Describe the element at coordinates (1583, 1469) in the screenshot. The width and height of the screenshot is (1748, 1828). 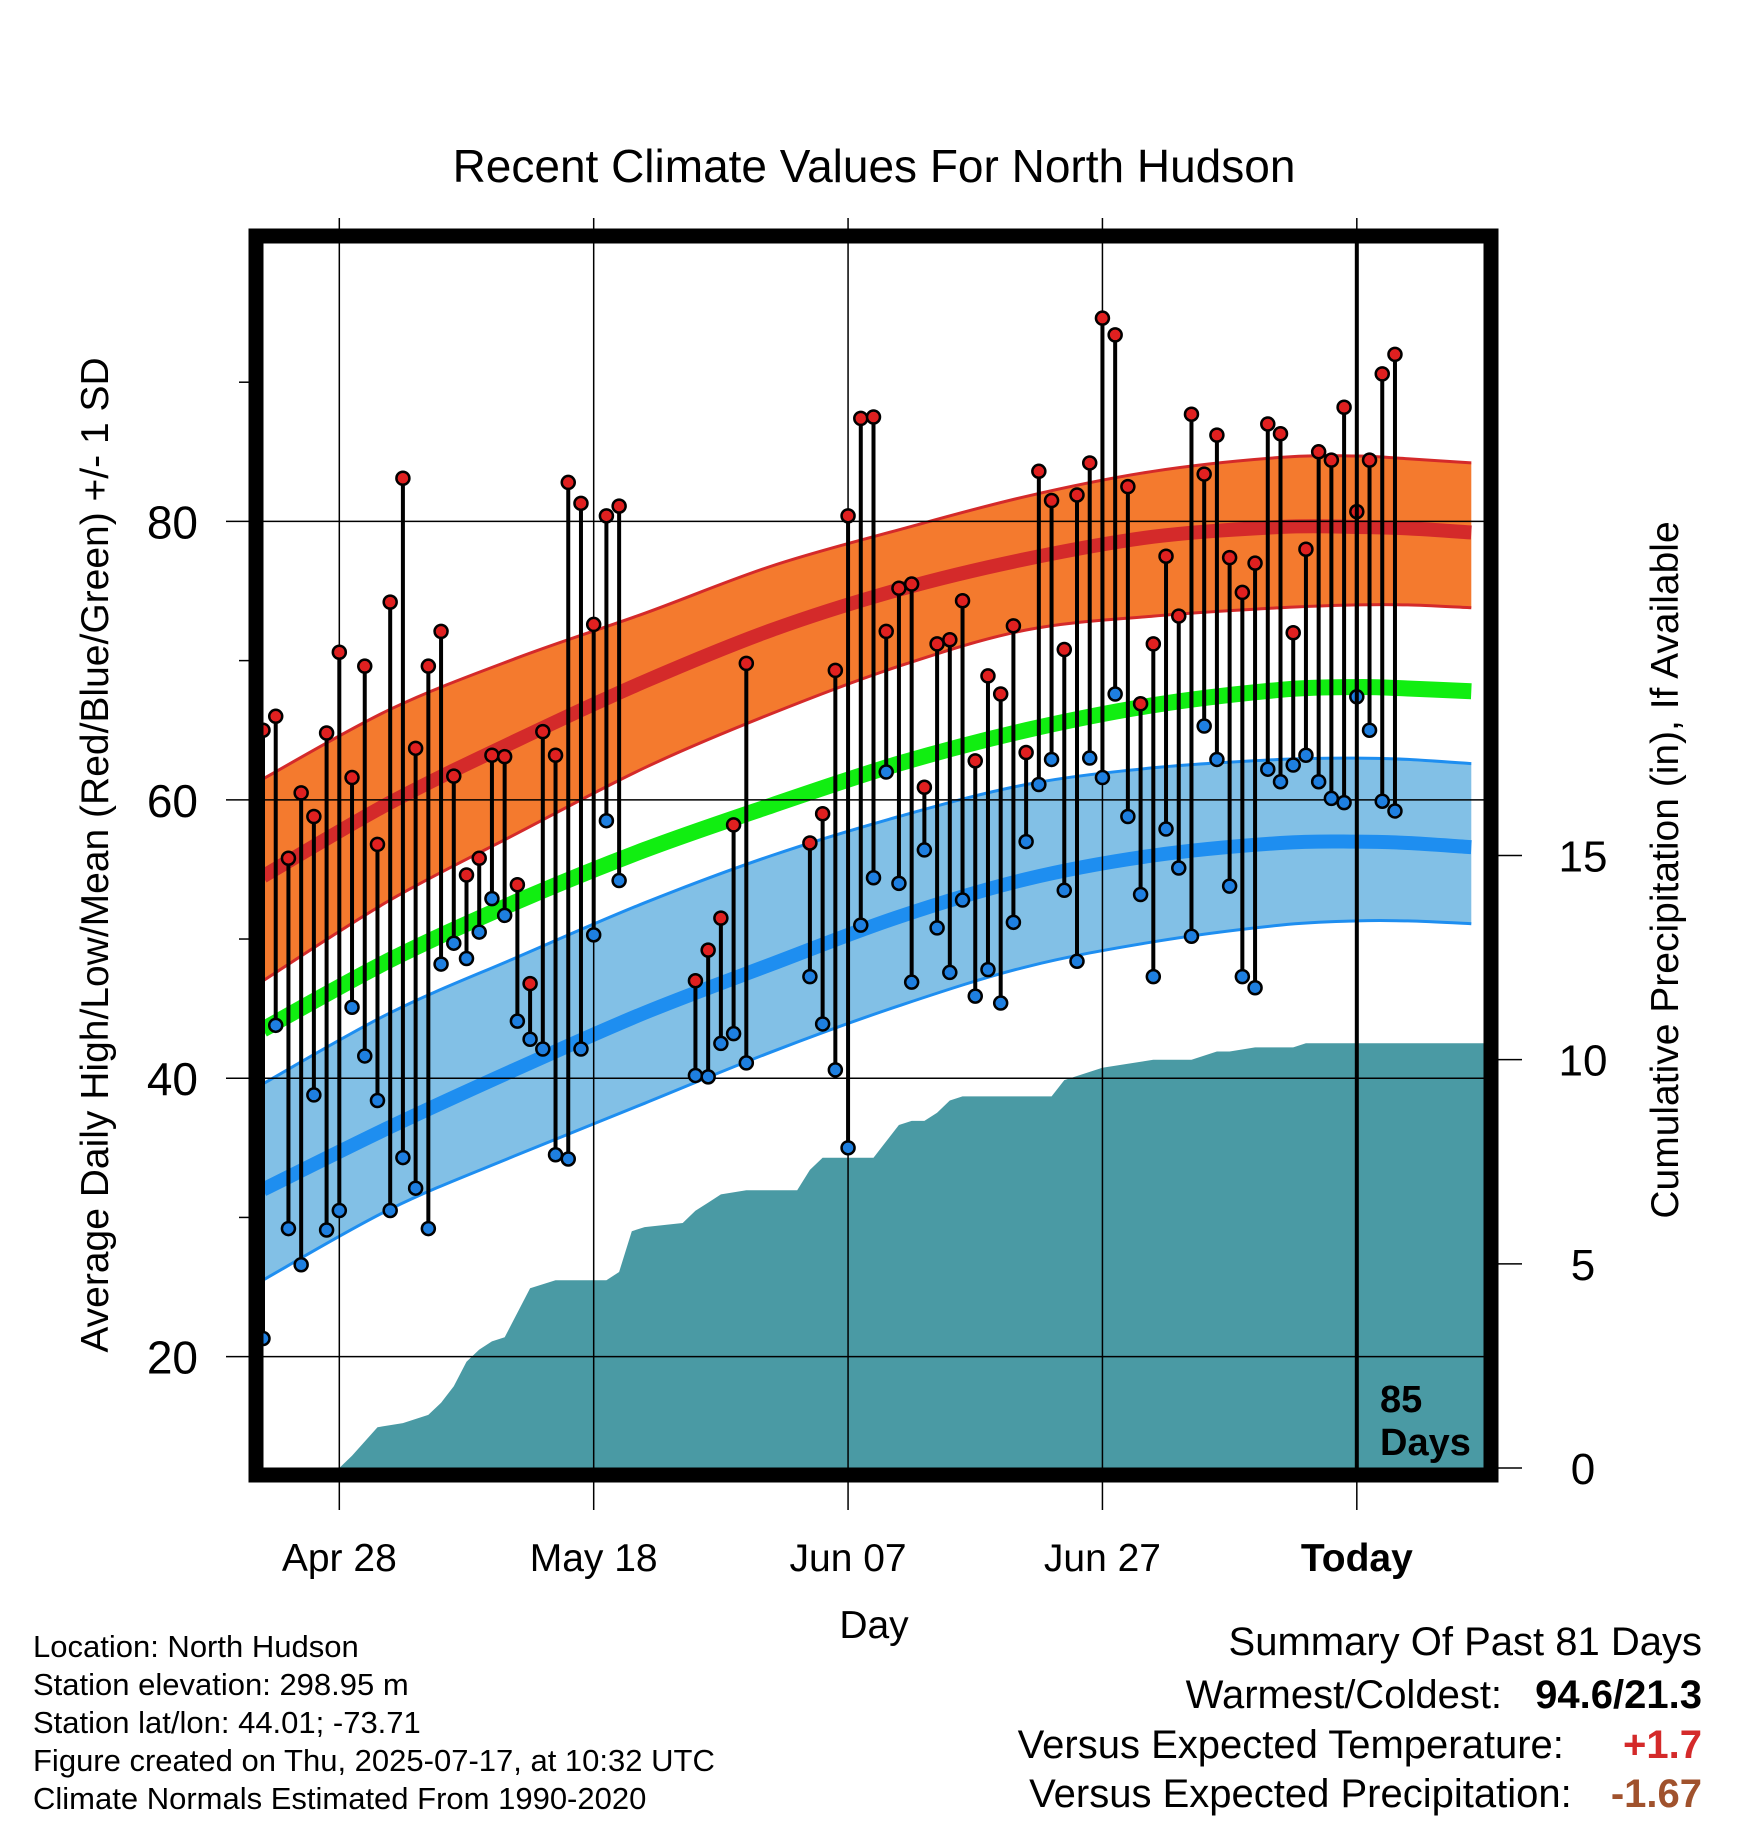
I see `y2-tick-label: 0` at that location.